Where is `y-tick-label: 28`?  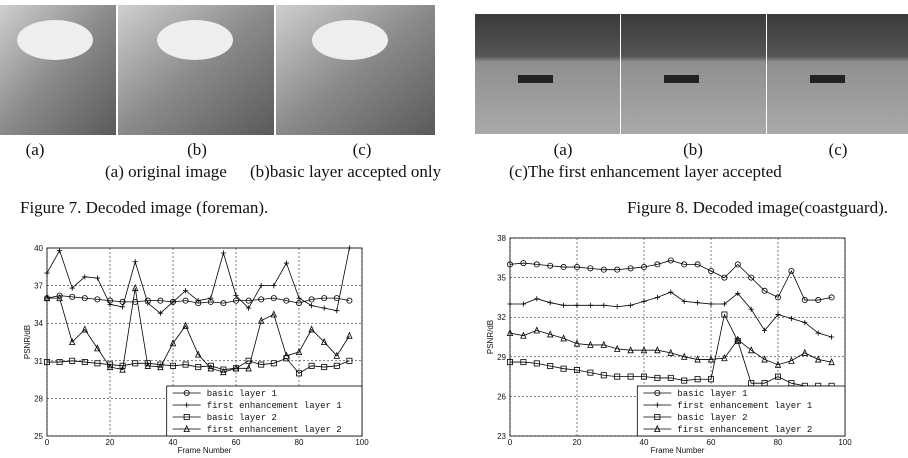 y-tick-label: 28 is located at coordinates (38, 398).